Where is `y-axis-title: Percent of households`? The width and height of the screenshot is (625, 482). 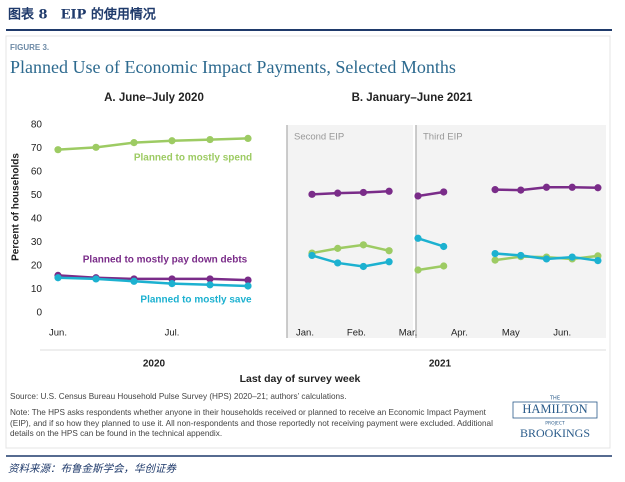 y-axis-title: Percent of households is located at coordinates (16, 207).